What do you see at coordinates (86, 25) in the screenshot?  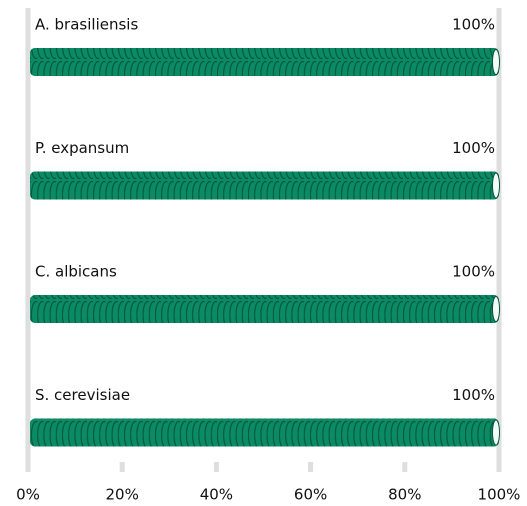 I see `category-label: A. brasiliensis` at bounding box center [86, 25].